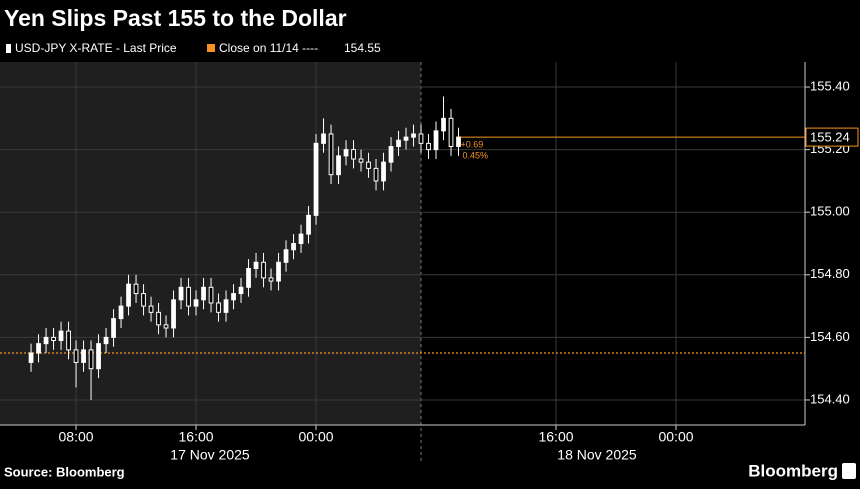  I want to click on y-tick-label: 154.40, so click(830, 398).